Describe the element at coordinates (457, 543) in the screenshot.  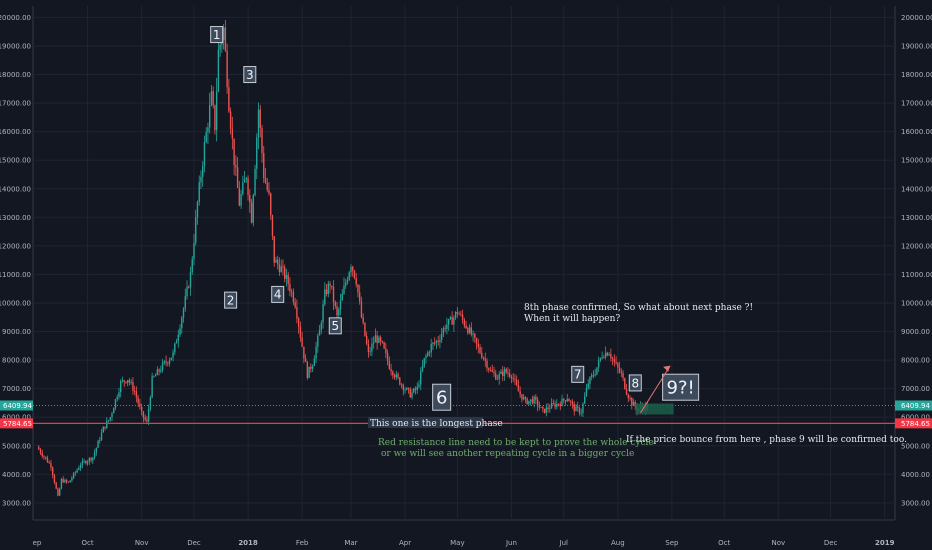
I see `x-tick-label: May` at that location.